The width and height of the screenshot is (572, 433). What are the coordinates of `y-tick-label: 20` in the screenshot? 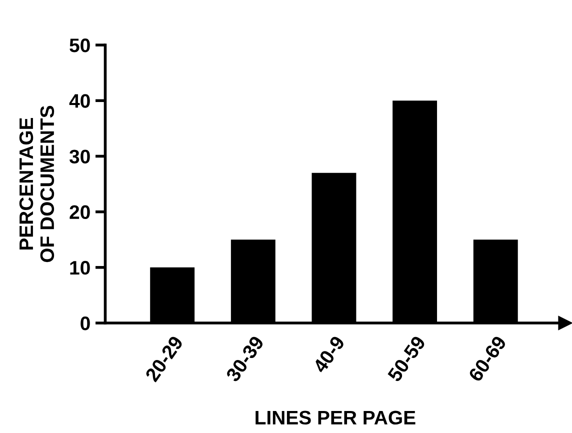 It's located at (80, 212).